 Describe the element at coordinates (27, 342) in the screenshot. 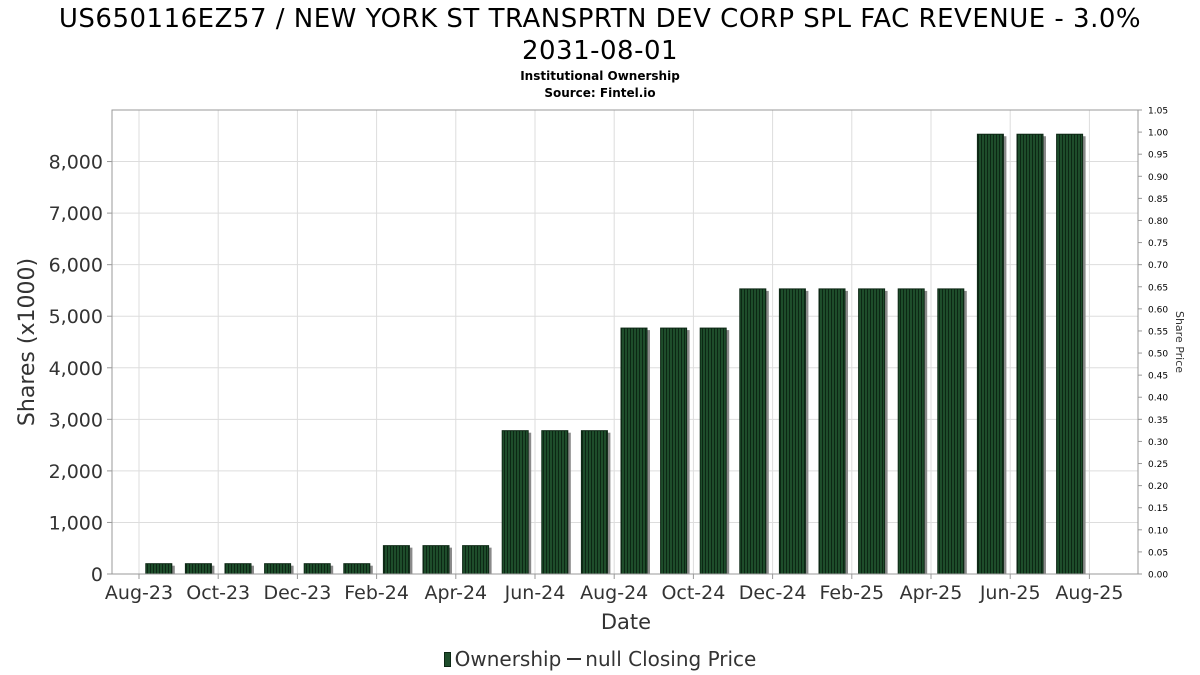

I see `y-axis-title: Shares (x1000)` at that location.